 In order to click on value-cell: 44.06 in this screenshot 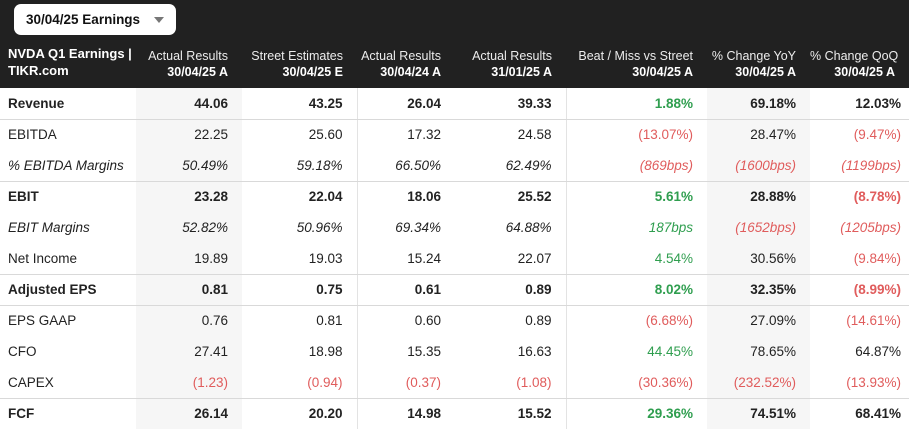, I will do `click(189, 104)`.